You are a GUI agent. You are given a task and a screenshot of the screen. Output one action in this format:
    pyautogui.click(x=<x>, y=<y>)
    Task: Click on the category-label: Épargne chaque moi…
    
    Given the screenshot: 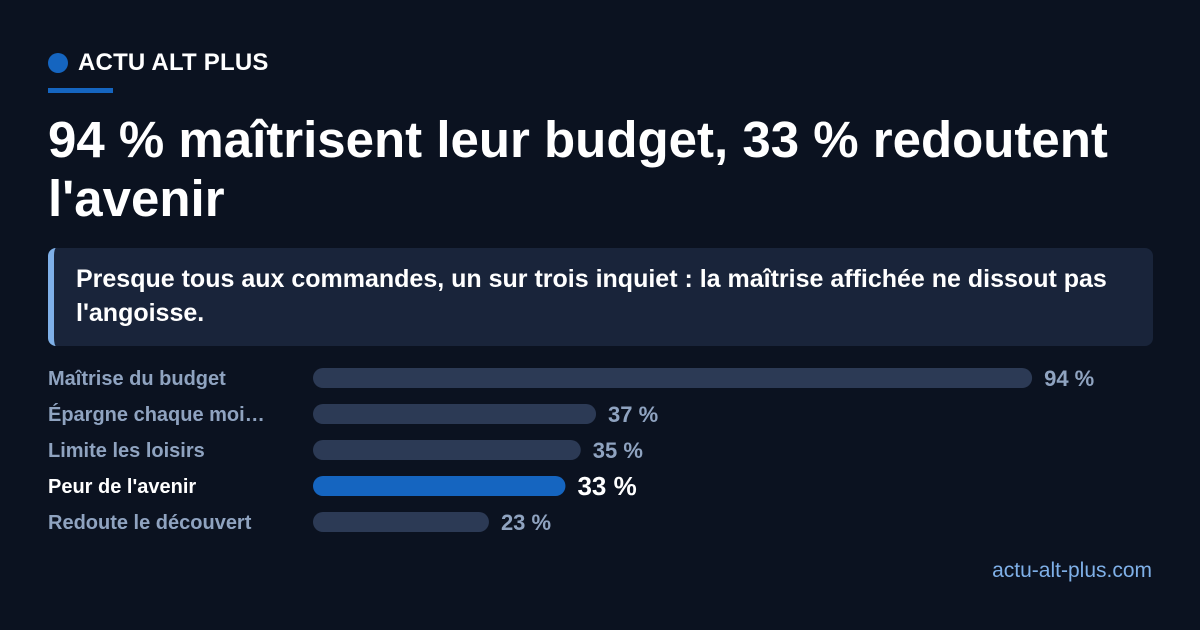 What is the action you would take?
    pyautogui.click(x=156, y=414)
    